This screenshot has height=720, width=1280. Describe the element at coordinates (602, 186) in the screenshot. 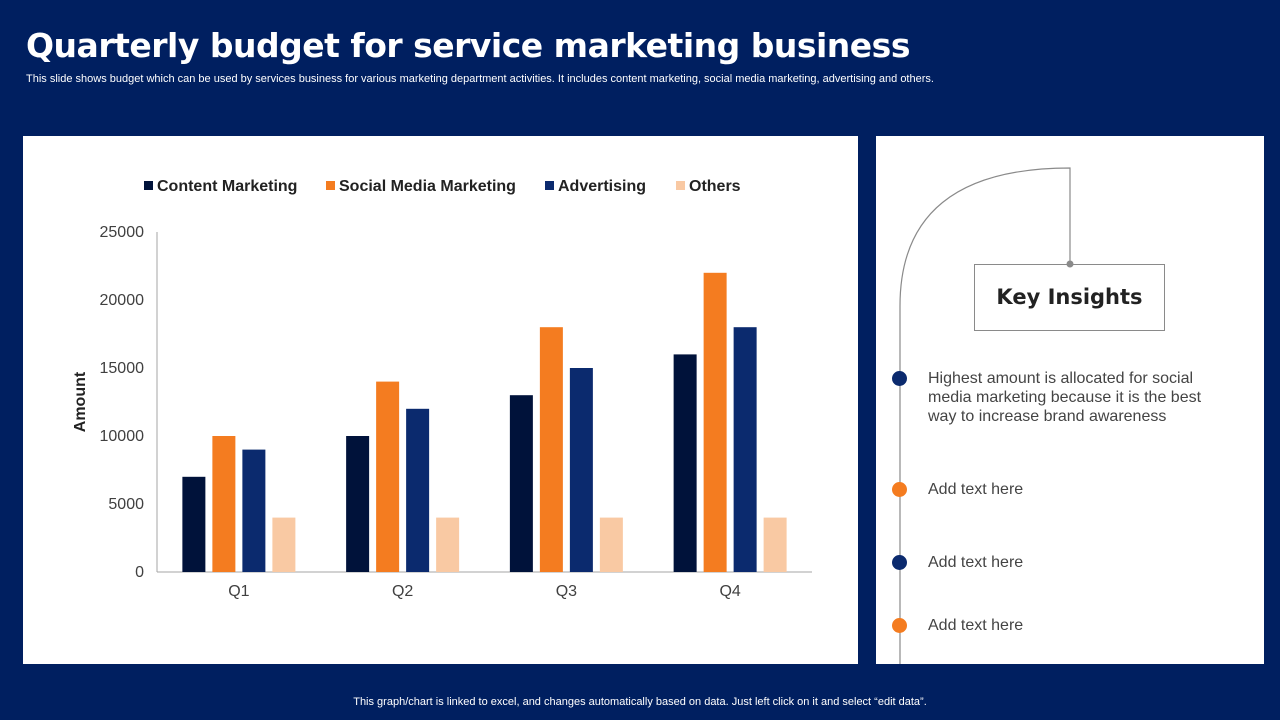

I see `legend-label: Advertising` at that location.